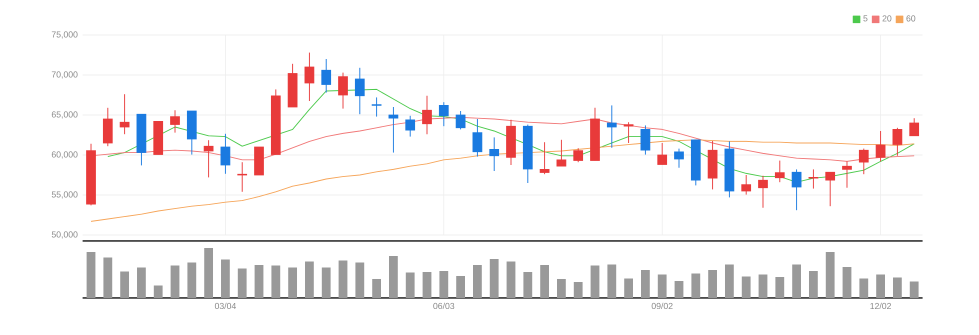  What do you see at coordinates (662, 306) in the screenshot?
I see `x-tick-label: 09/02` at bounding box center [662, 306].